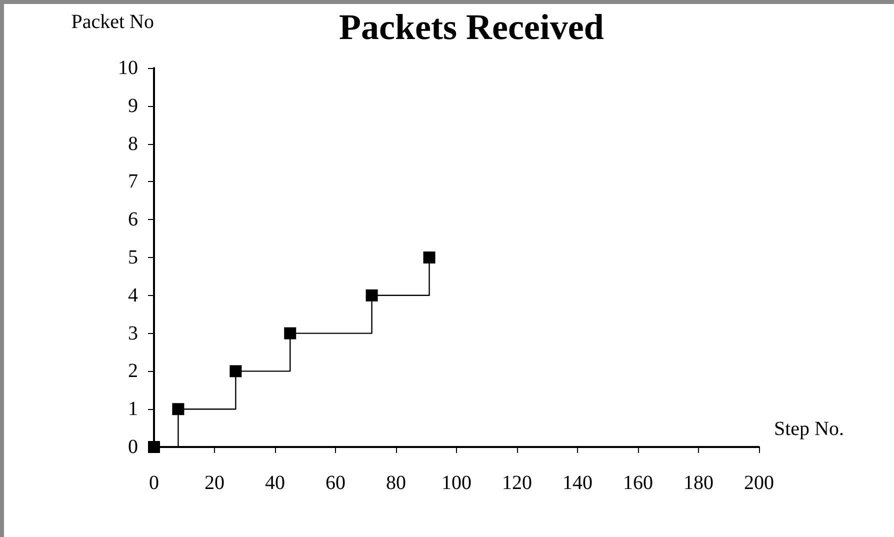  Describe the element at coordinates (396, 483) in the screenshot. I see `x-tick-label: 80` at that location.